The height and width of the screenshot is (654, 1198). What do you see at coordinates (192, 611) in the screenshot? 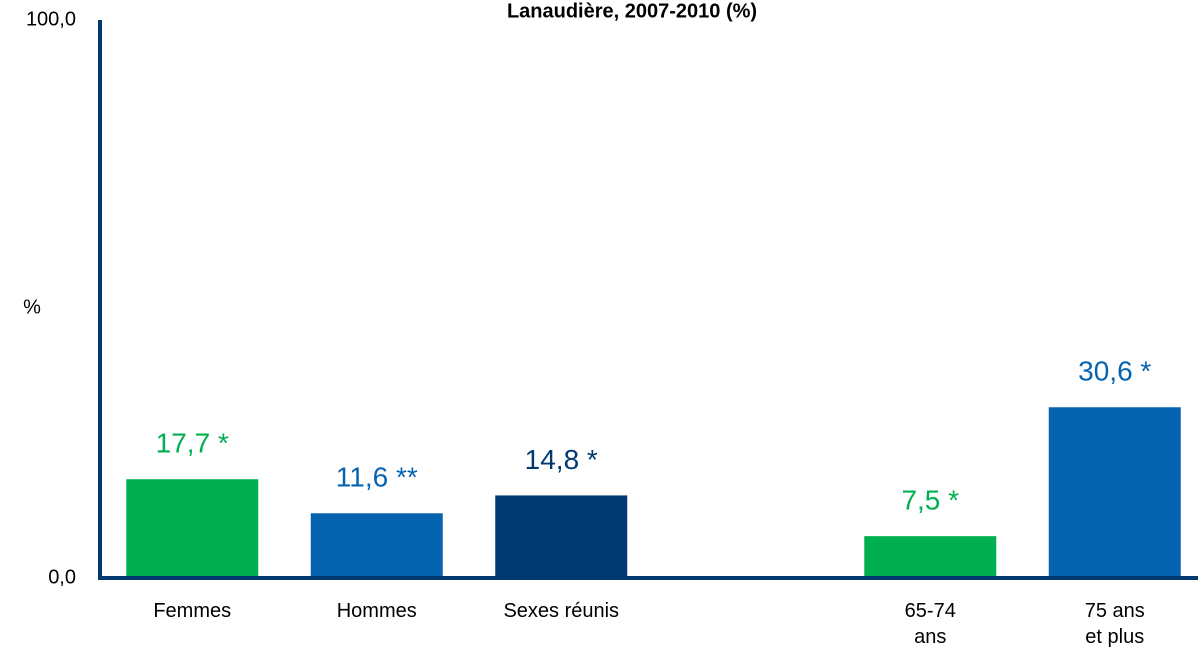
I see `x-tick-label: Femmes` at bounding box center [192, 611].